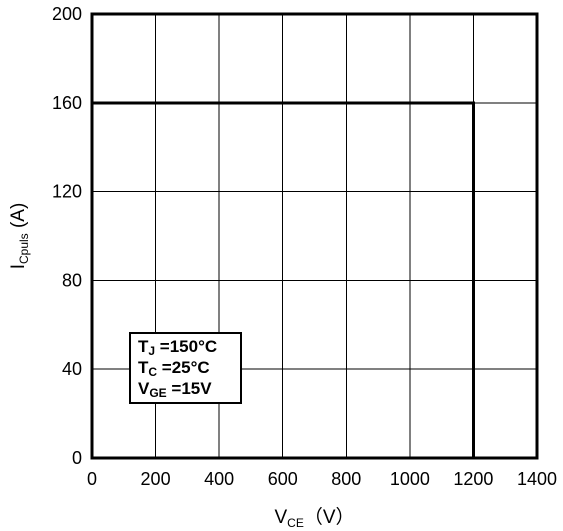 This screenshot has height=531, width=563. Describe the element at coordinates (280, 517) in the screenshot. I see `x-axis-title-main: V` at that location.